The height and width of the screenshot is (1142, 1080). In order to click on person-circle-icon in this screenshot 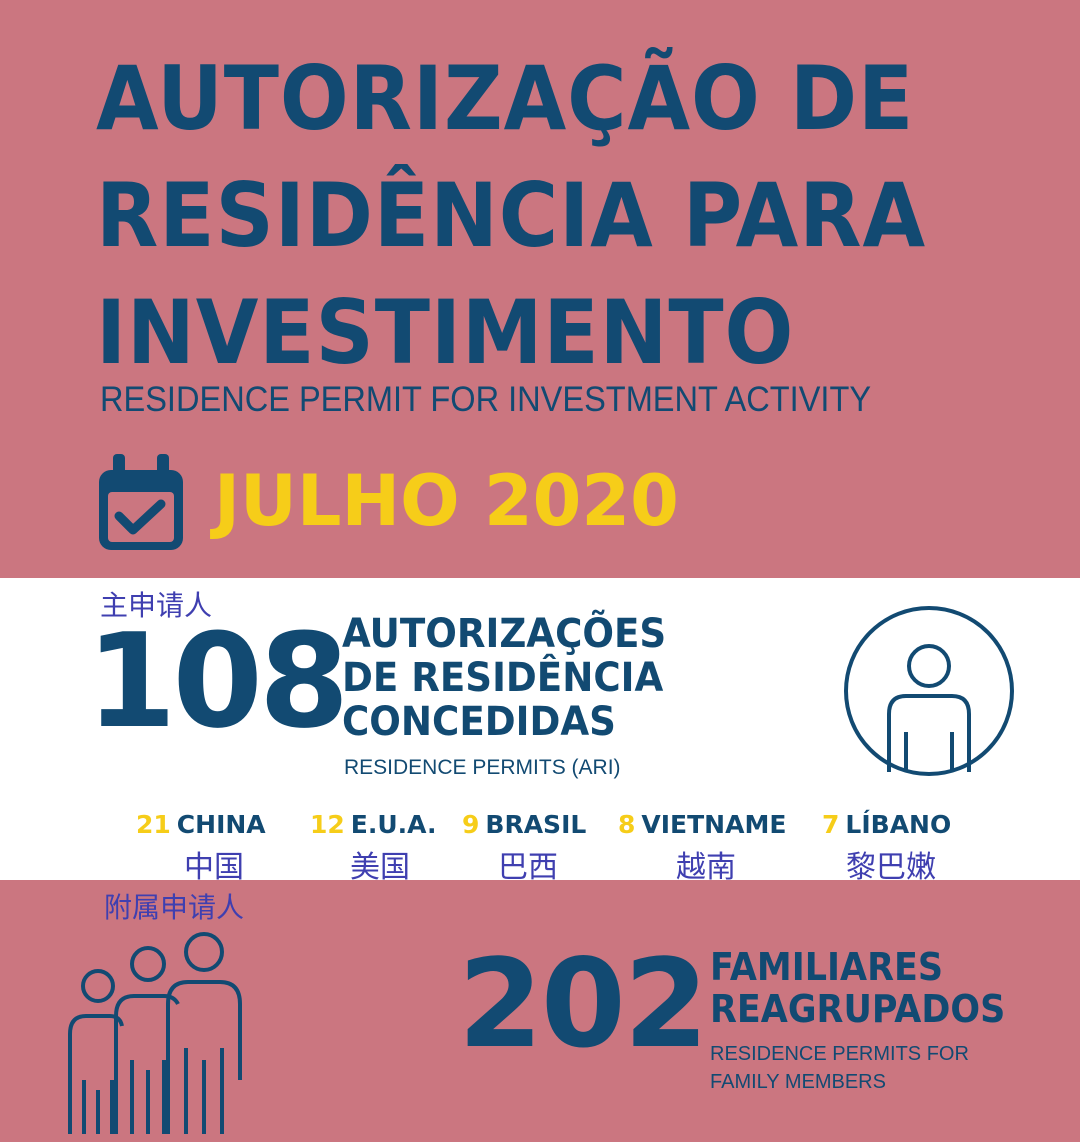, I will do `click(929, 691)`.